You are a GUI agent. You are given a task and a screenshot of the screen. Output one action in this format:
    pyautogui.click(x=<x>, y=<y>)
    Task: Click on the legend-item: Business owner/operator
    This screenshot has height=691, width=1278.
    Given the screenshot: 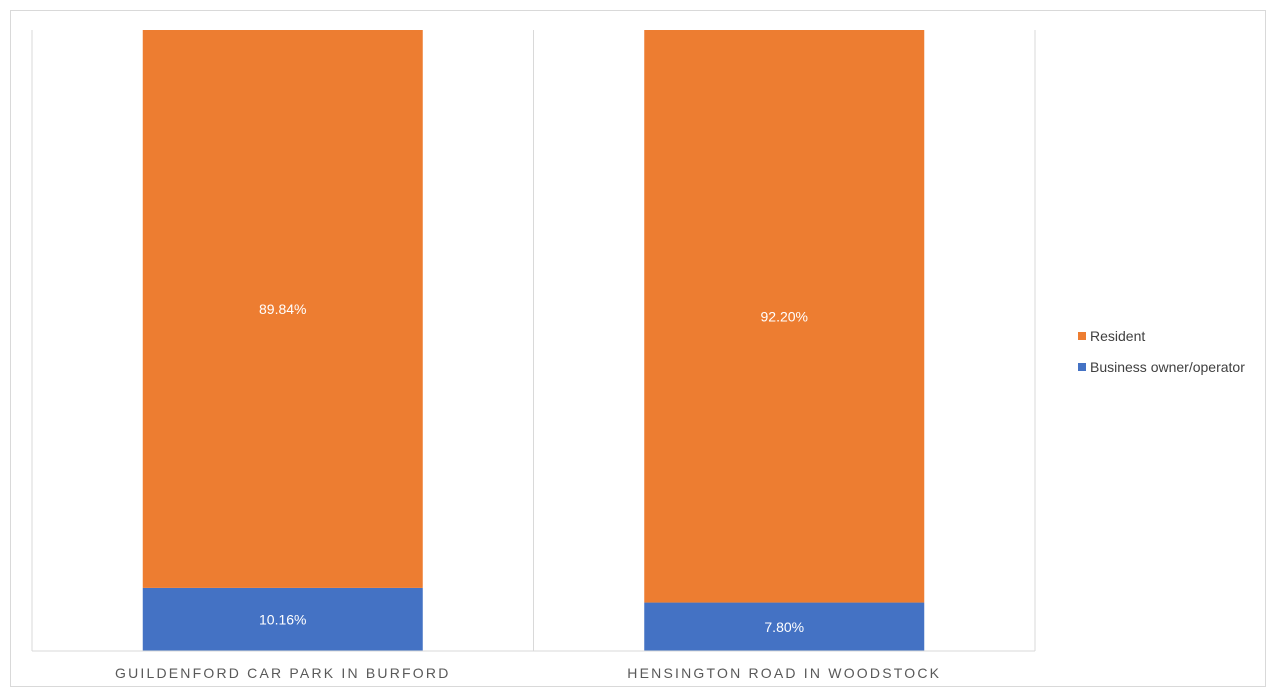 What is the action you would take?
    pyautogui.click(x=1161, y=367)
    